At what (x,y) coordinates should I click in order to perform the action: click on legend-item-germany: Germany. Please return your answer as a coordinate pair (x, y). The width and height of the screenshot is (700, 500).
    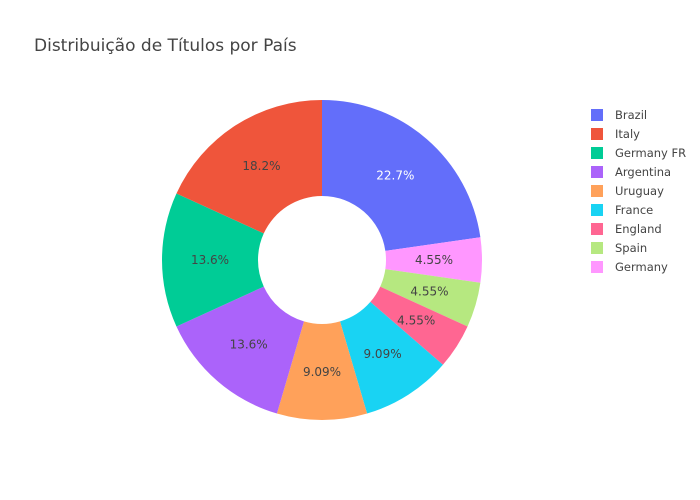
    Looking at the image, I should click on (629, 267).